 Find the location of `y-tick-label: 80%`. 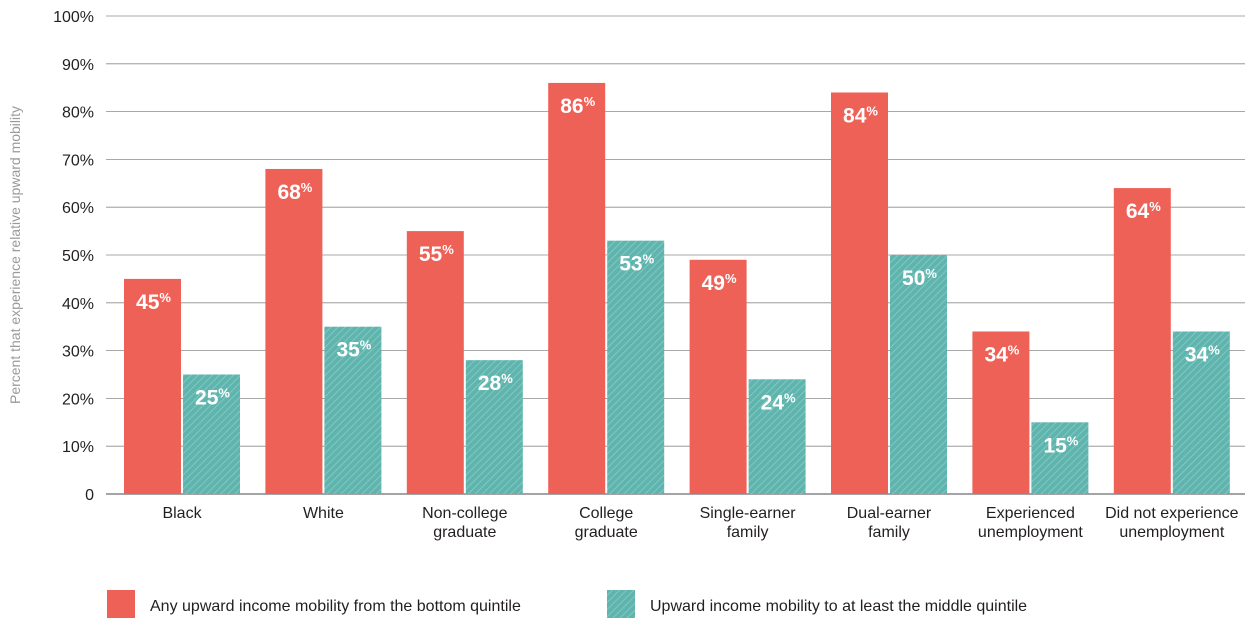

y-tick-label: 80% is located at coordinates (78, 113).